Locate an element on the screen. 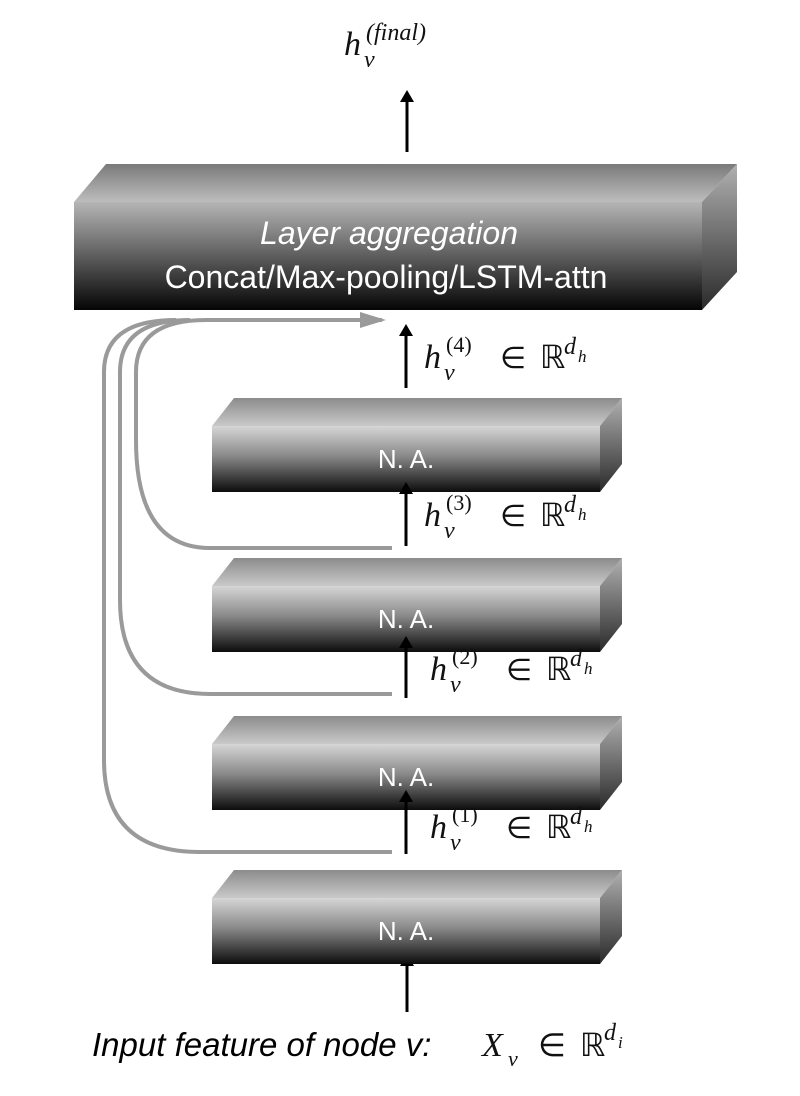  aggregation-title: Layer aggregation is located at coordinates (389, 233).